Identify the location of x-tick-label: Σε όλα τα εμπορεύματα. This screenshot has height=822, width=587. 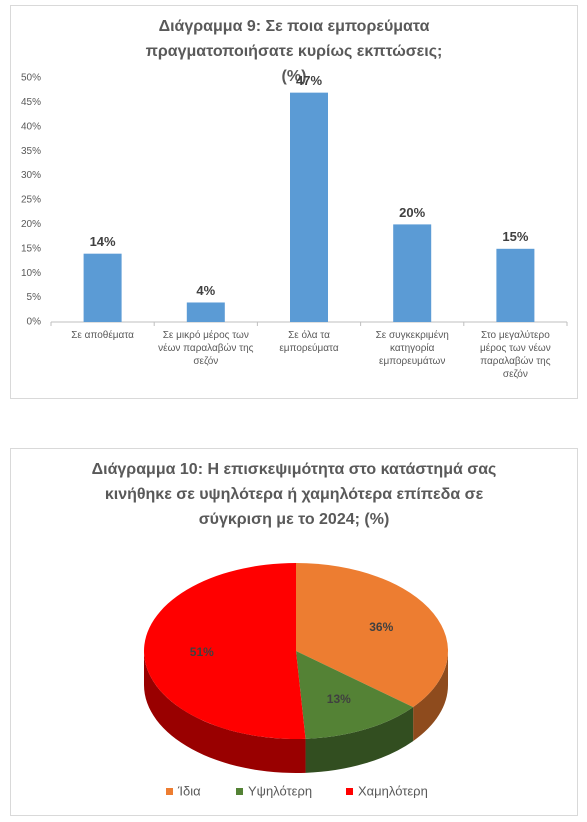
(309, 342).